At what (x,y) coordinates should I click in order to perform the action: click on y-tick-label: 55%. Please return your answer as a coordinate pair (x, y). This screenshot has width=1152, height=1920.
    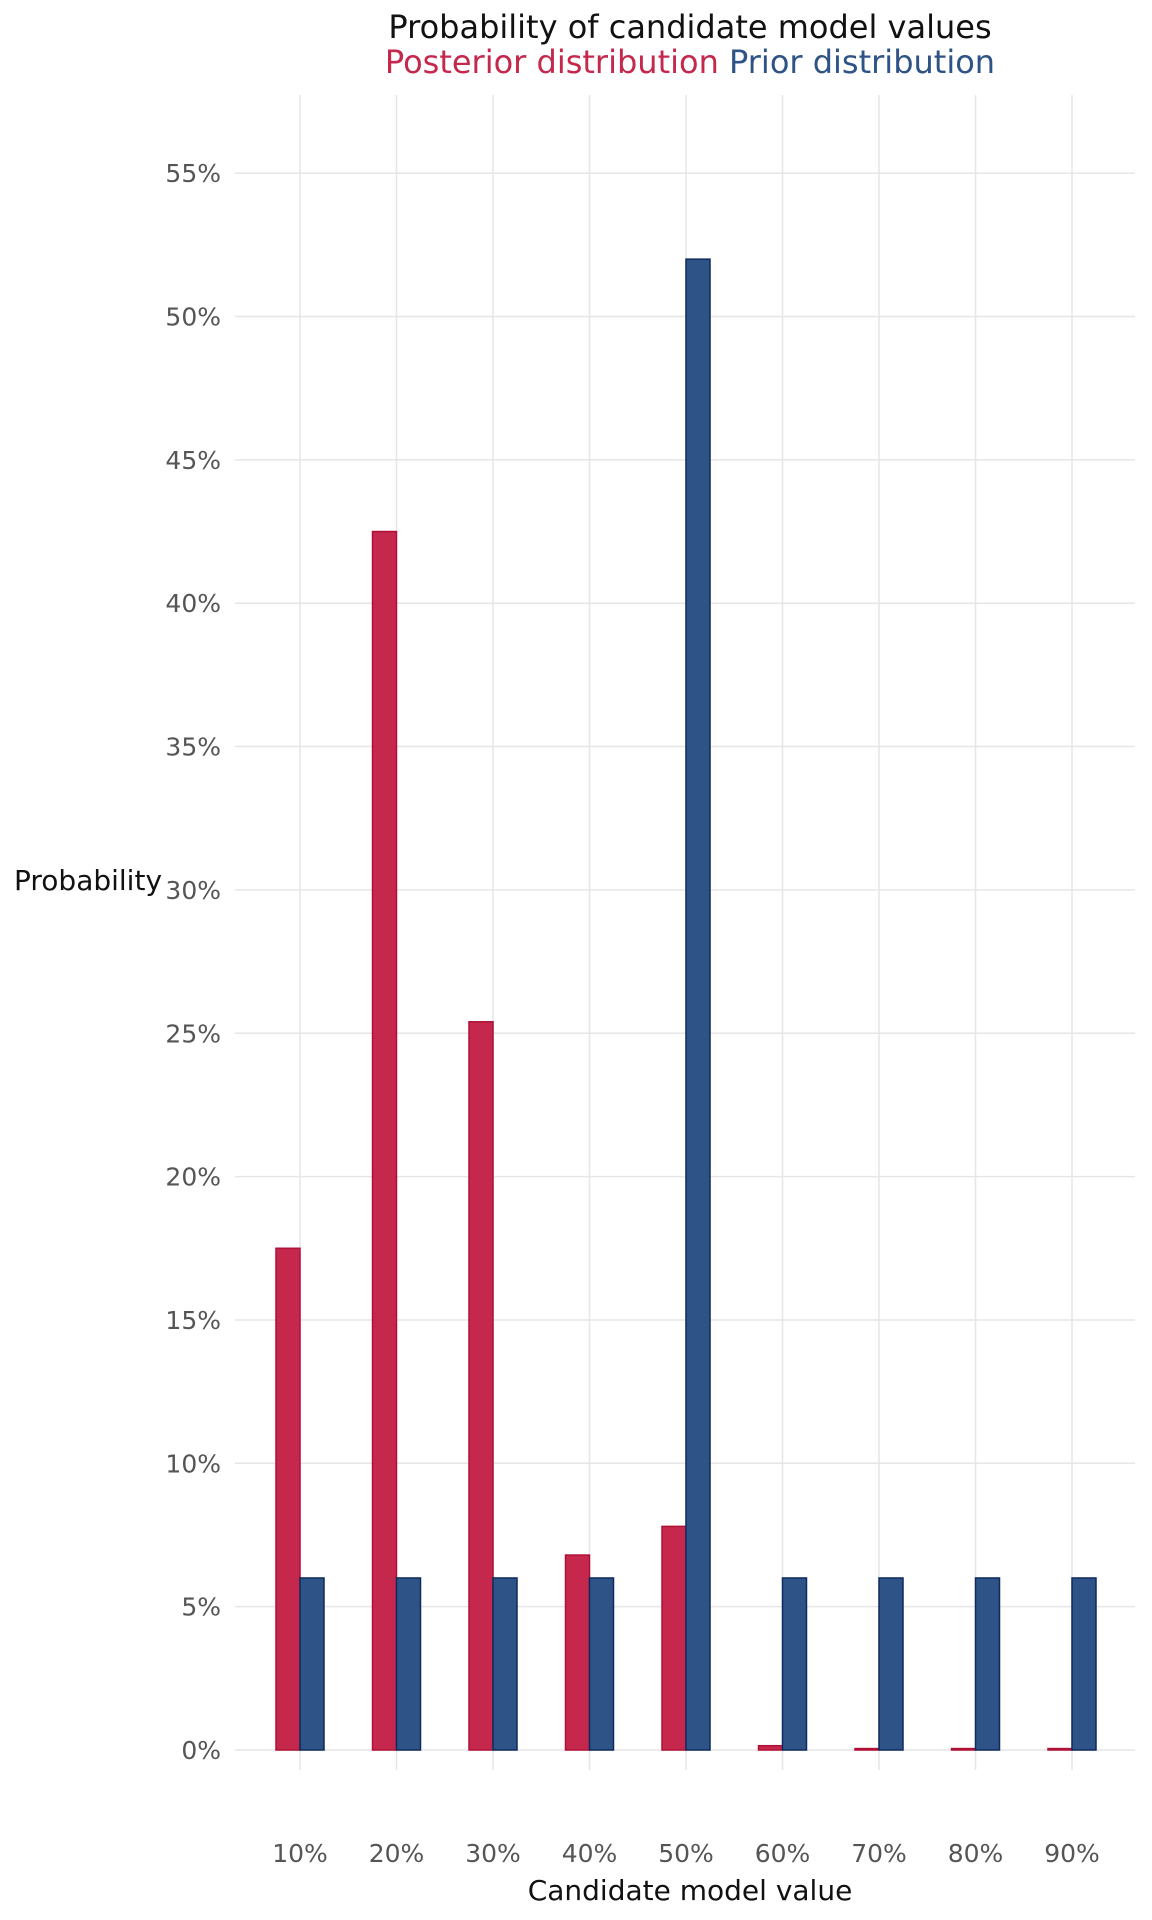
    Looking at the image, I should click on (193, 173).